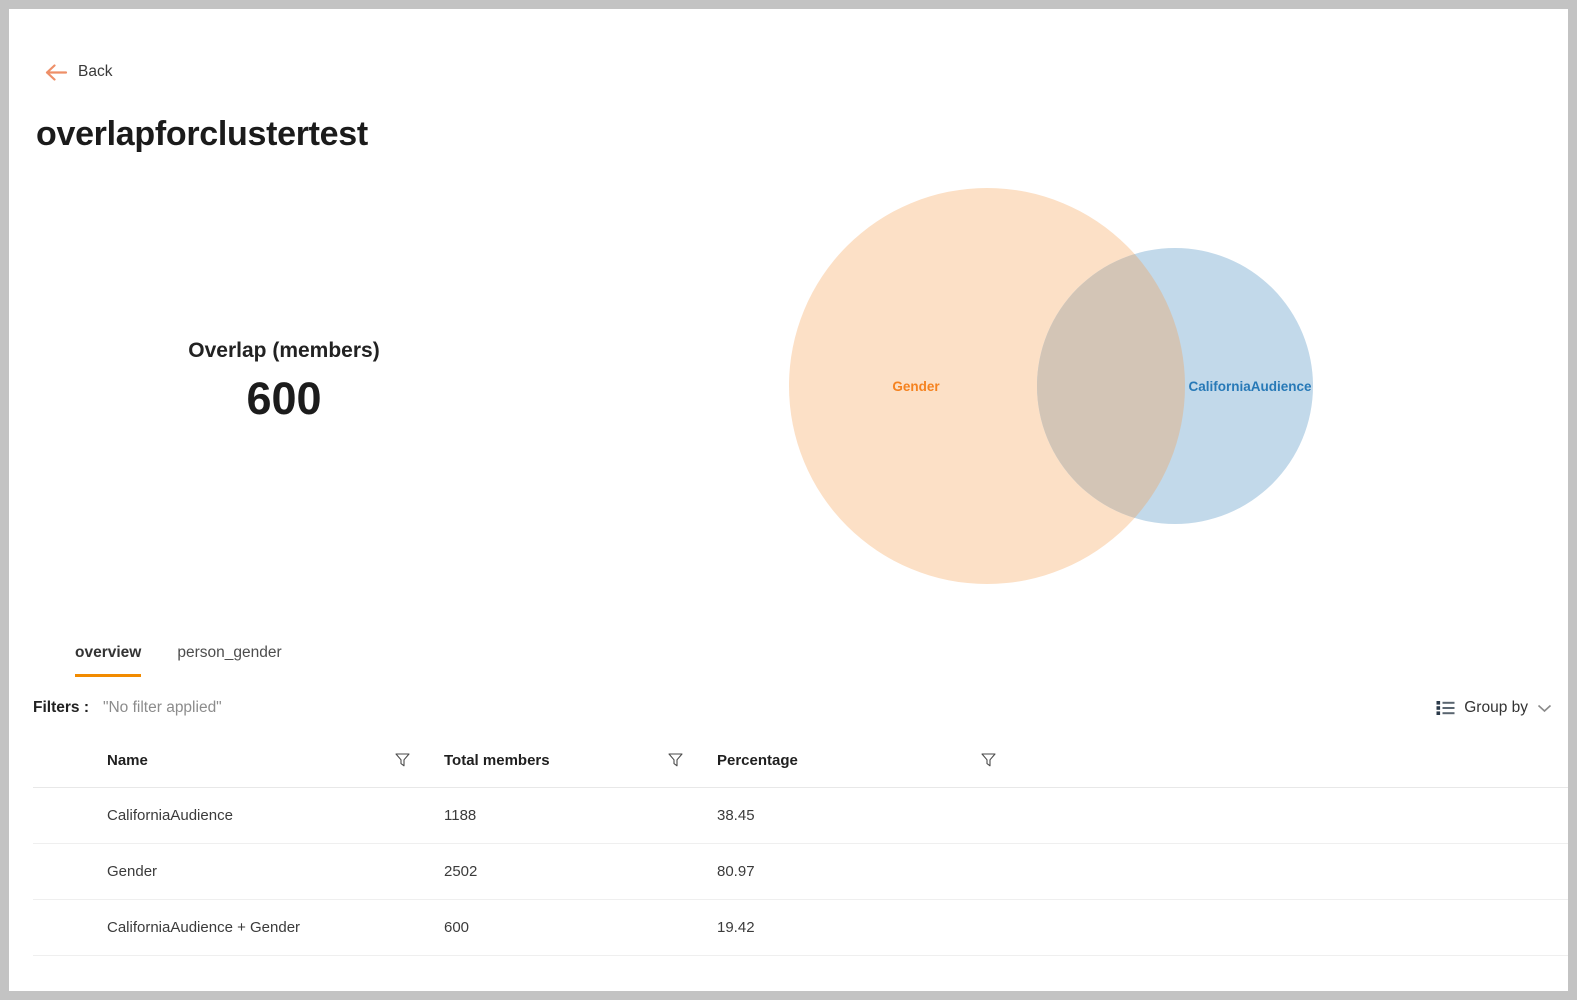 This screenshot has width=1577, height=1000. I want to click on column-header-name: Name, so click(275, 760).